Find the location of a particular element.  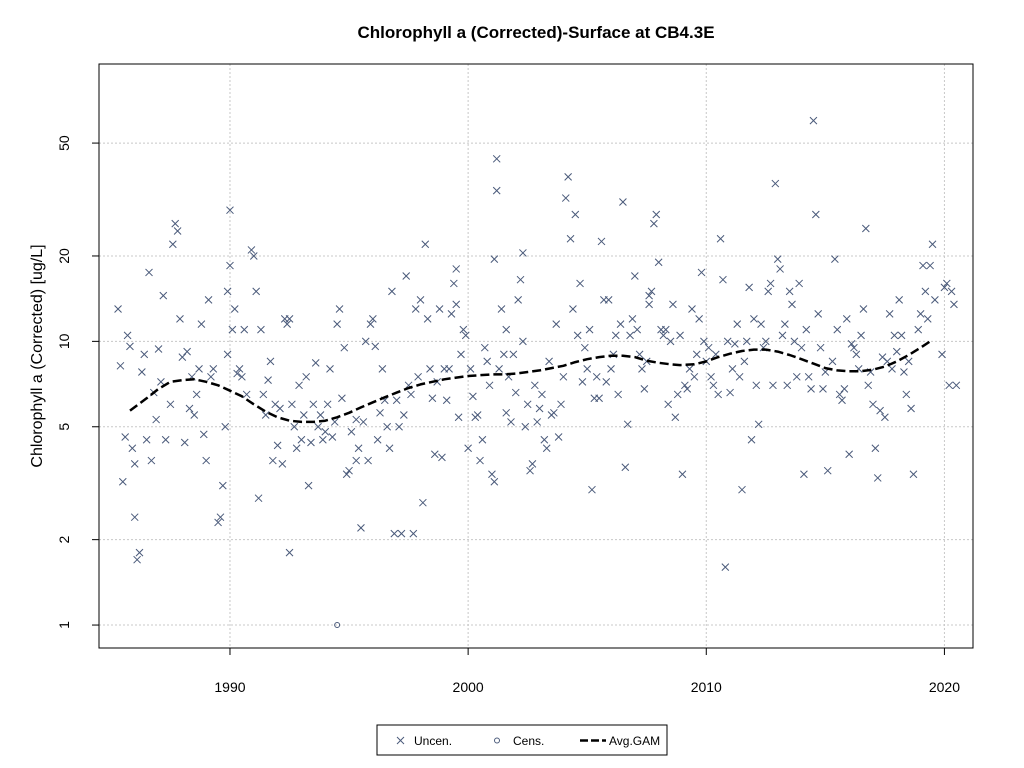

legend-label-gam: Avg.GAM is located at coordinates (634, 741).